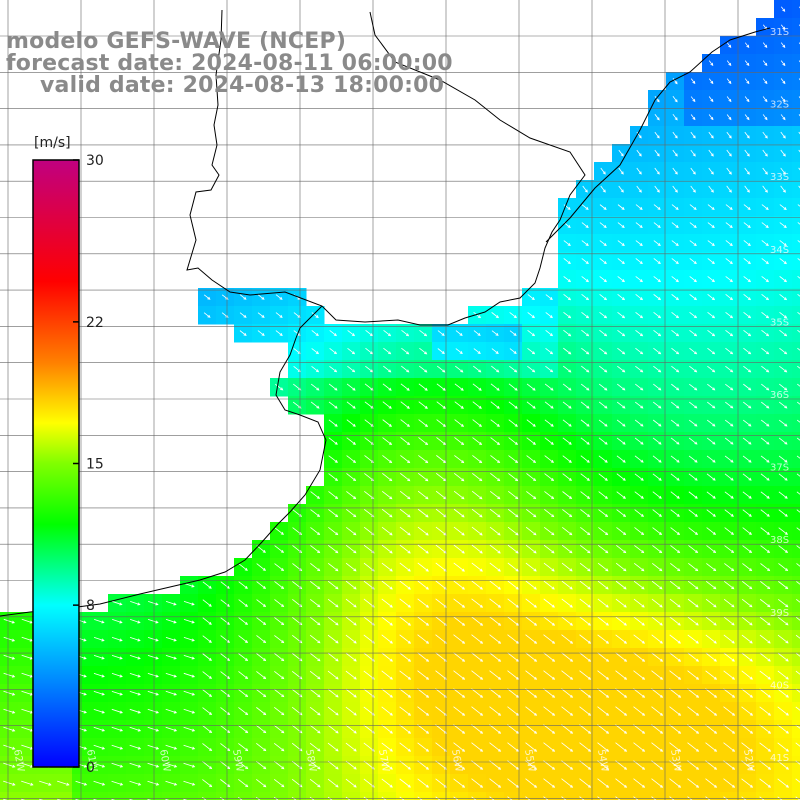 The height and width of the screenshot is (800, 800). What do you see at coordinates (383, 761) in the screenshot?
I see `longitude-labels: 62W 61W 60W 59W 58W 57W 56W 55W 54W 53W 52W` at bounding box center [383, 761].